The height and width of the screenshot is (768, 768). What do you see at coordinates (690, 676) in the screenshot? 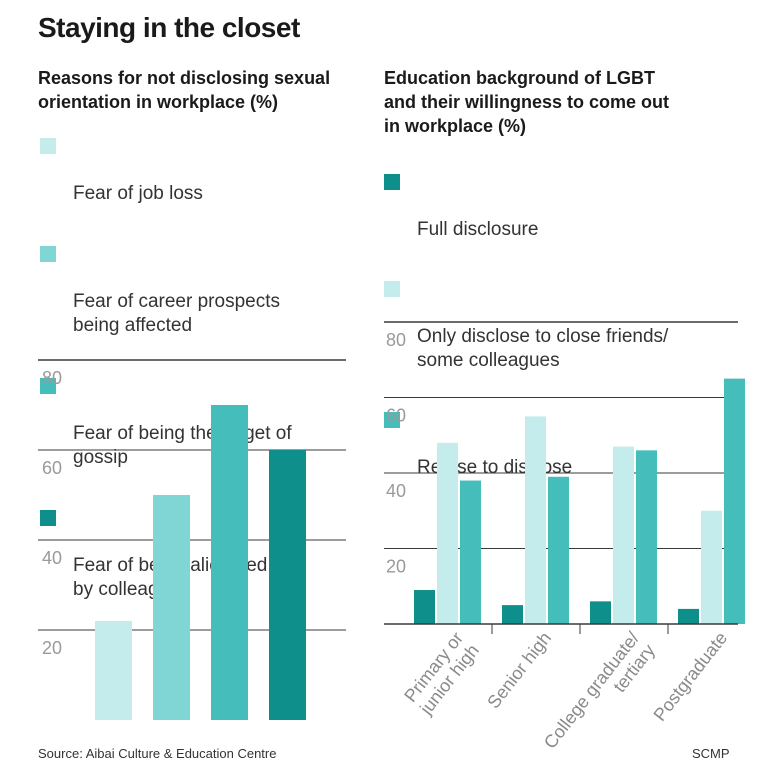
I see `x-category-label: Postgraduate` at bounding box center [690, 676].